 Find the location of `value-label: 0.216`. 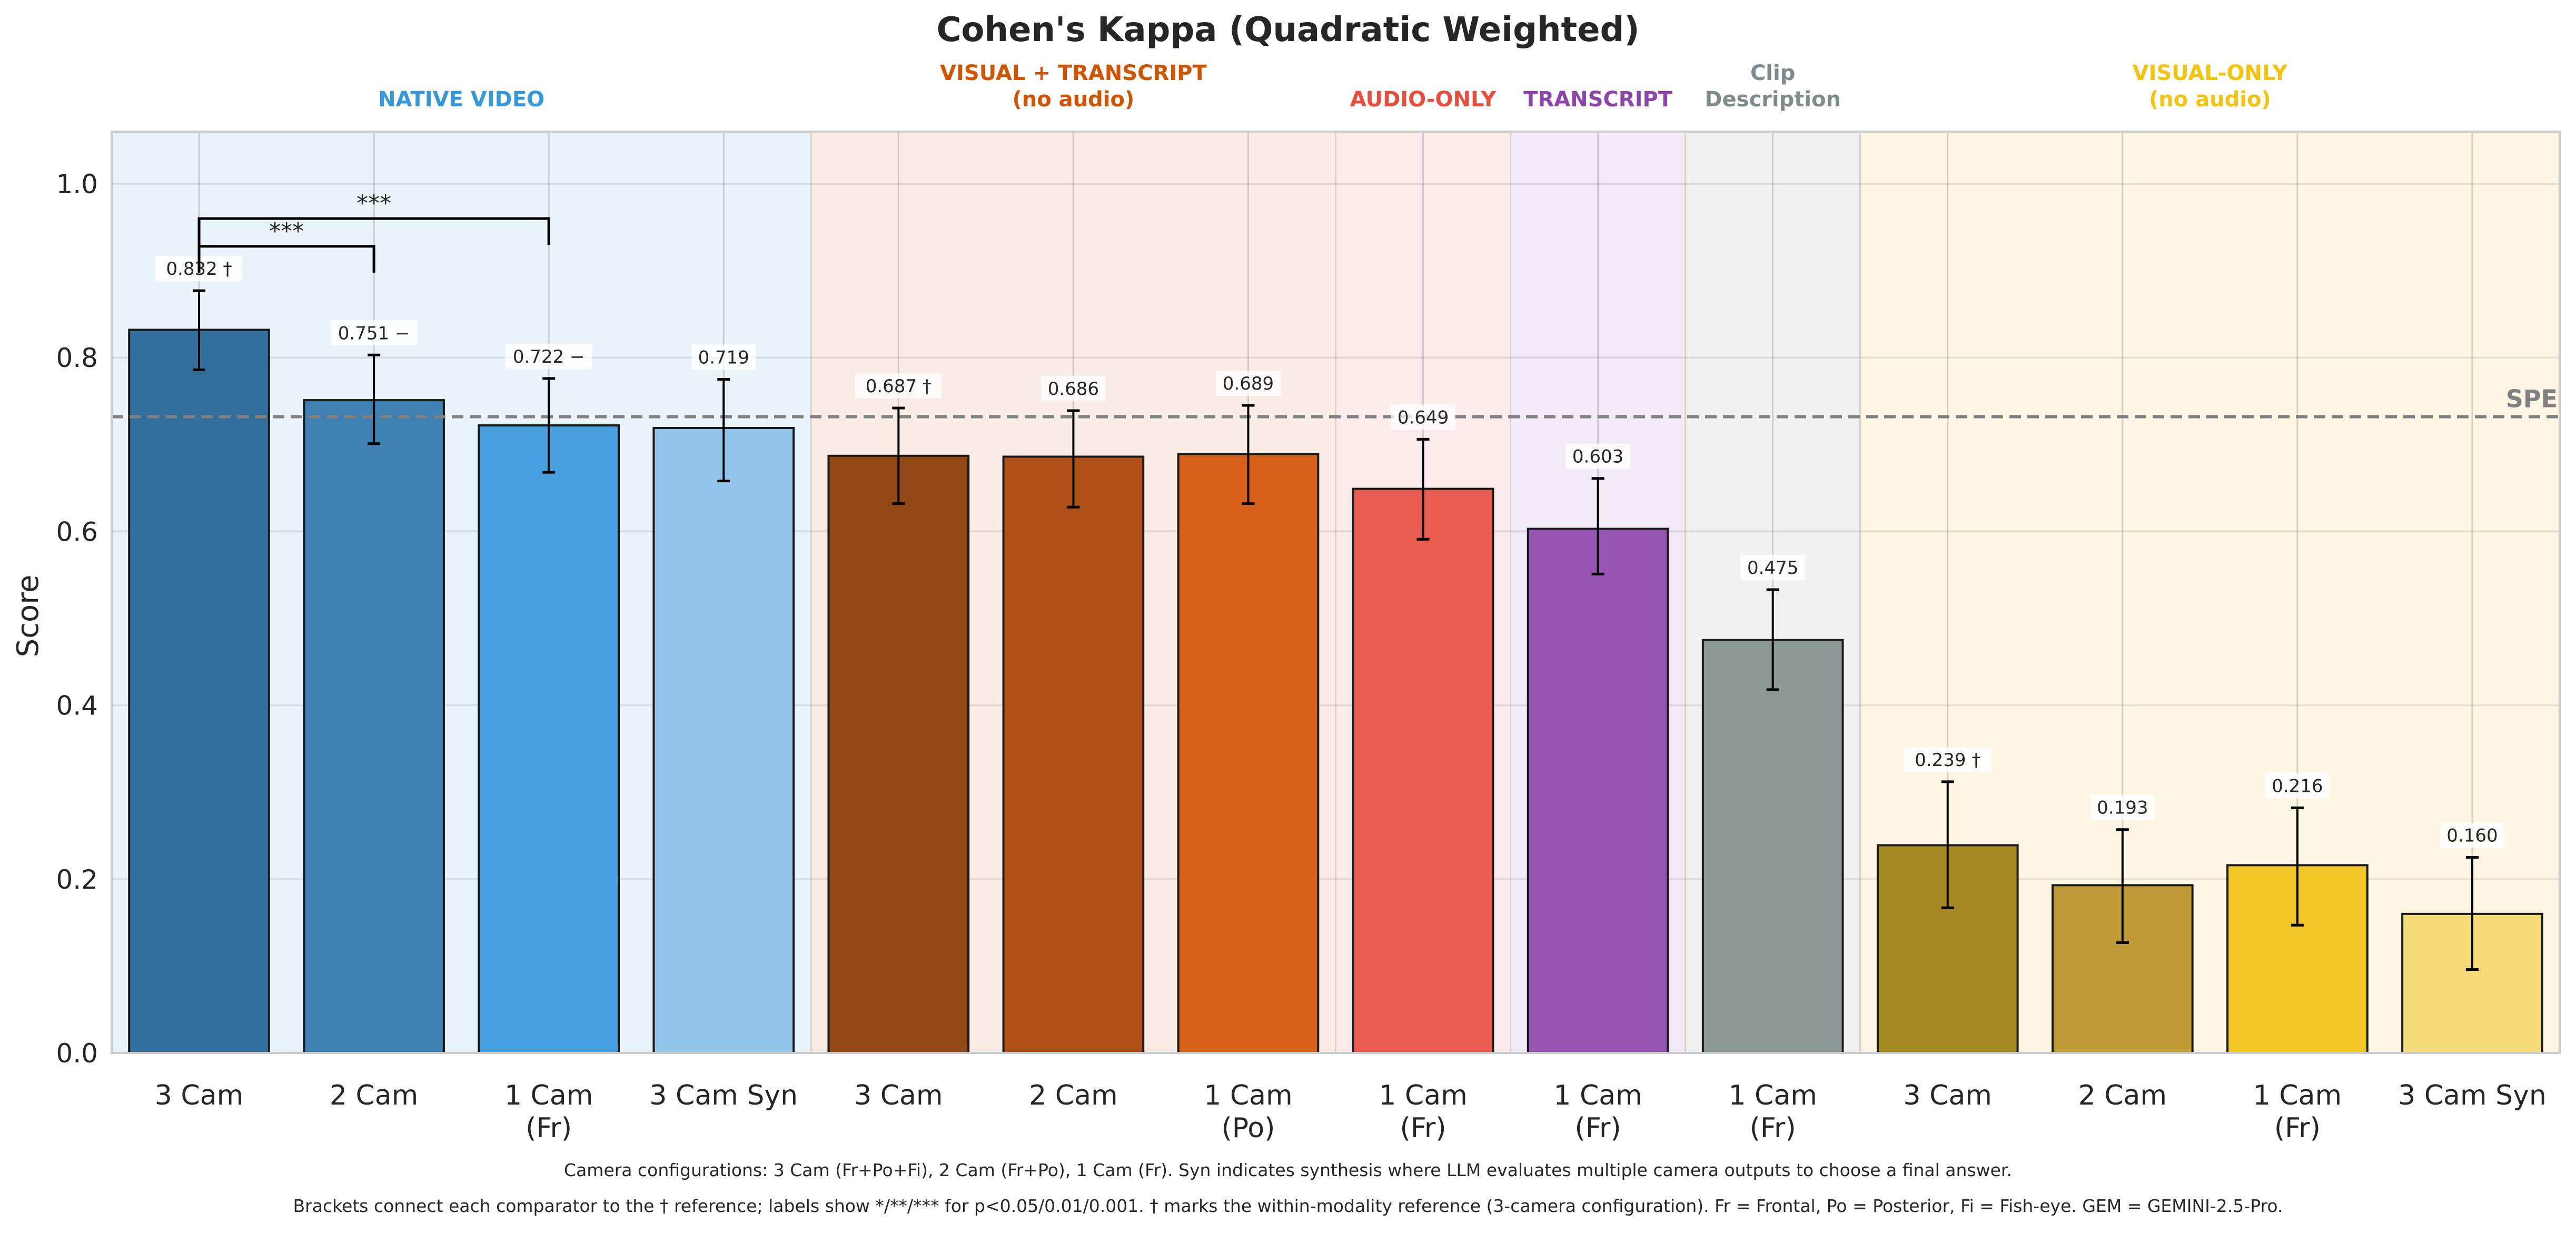

value-label: 0.216 is located at coordinates (2297, 786).